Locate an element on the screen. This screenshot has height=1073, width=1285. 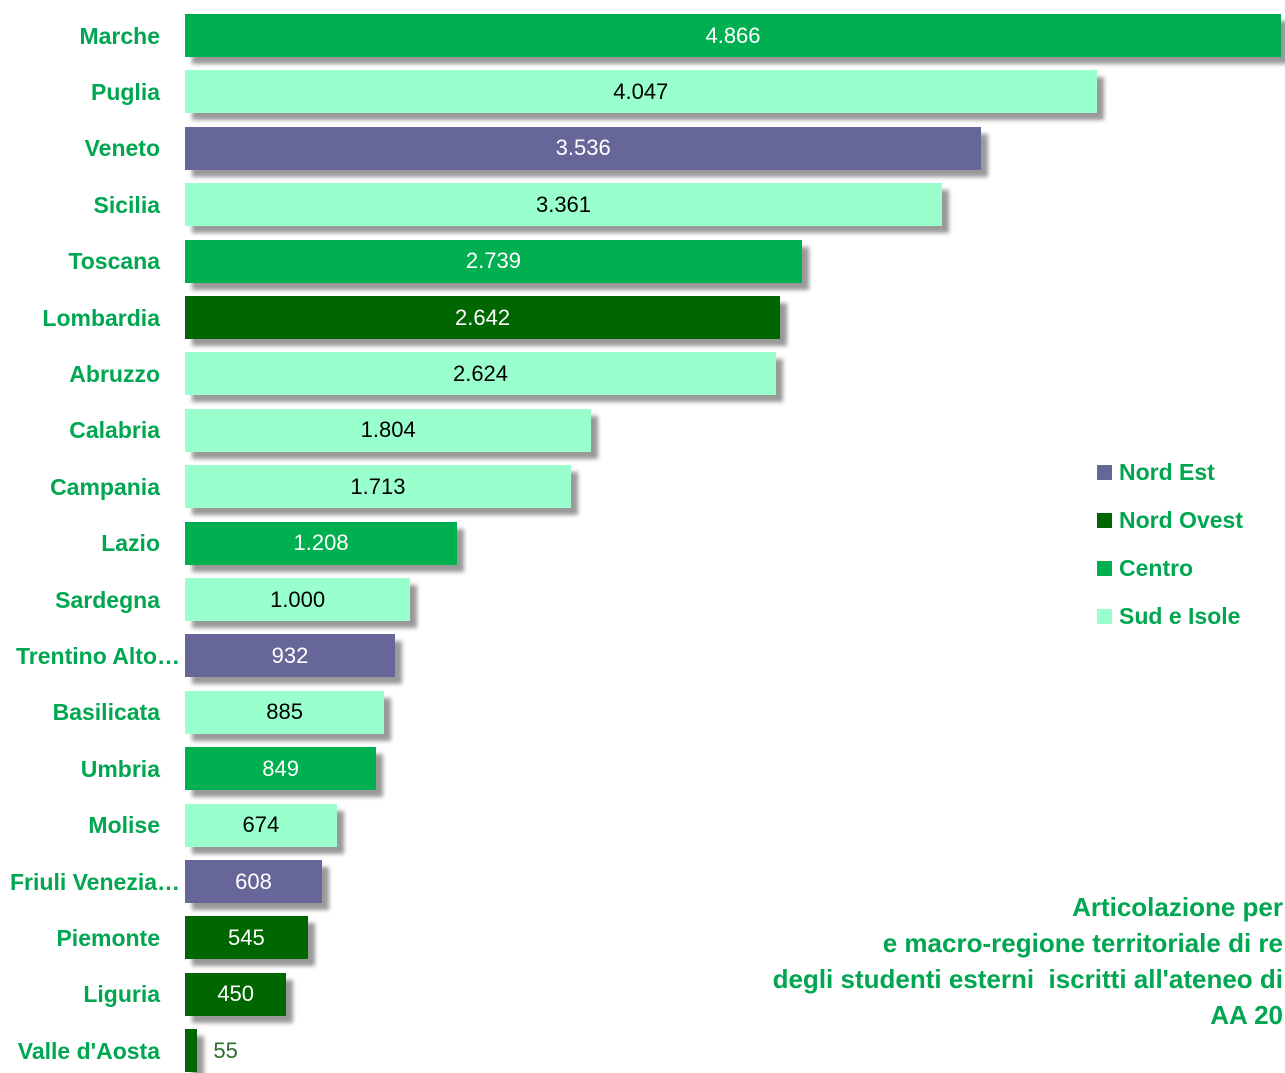
value-label: 1.208 is located at coordinates (321, 543).